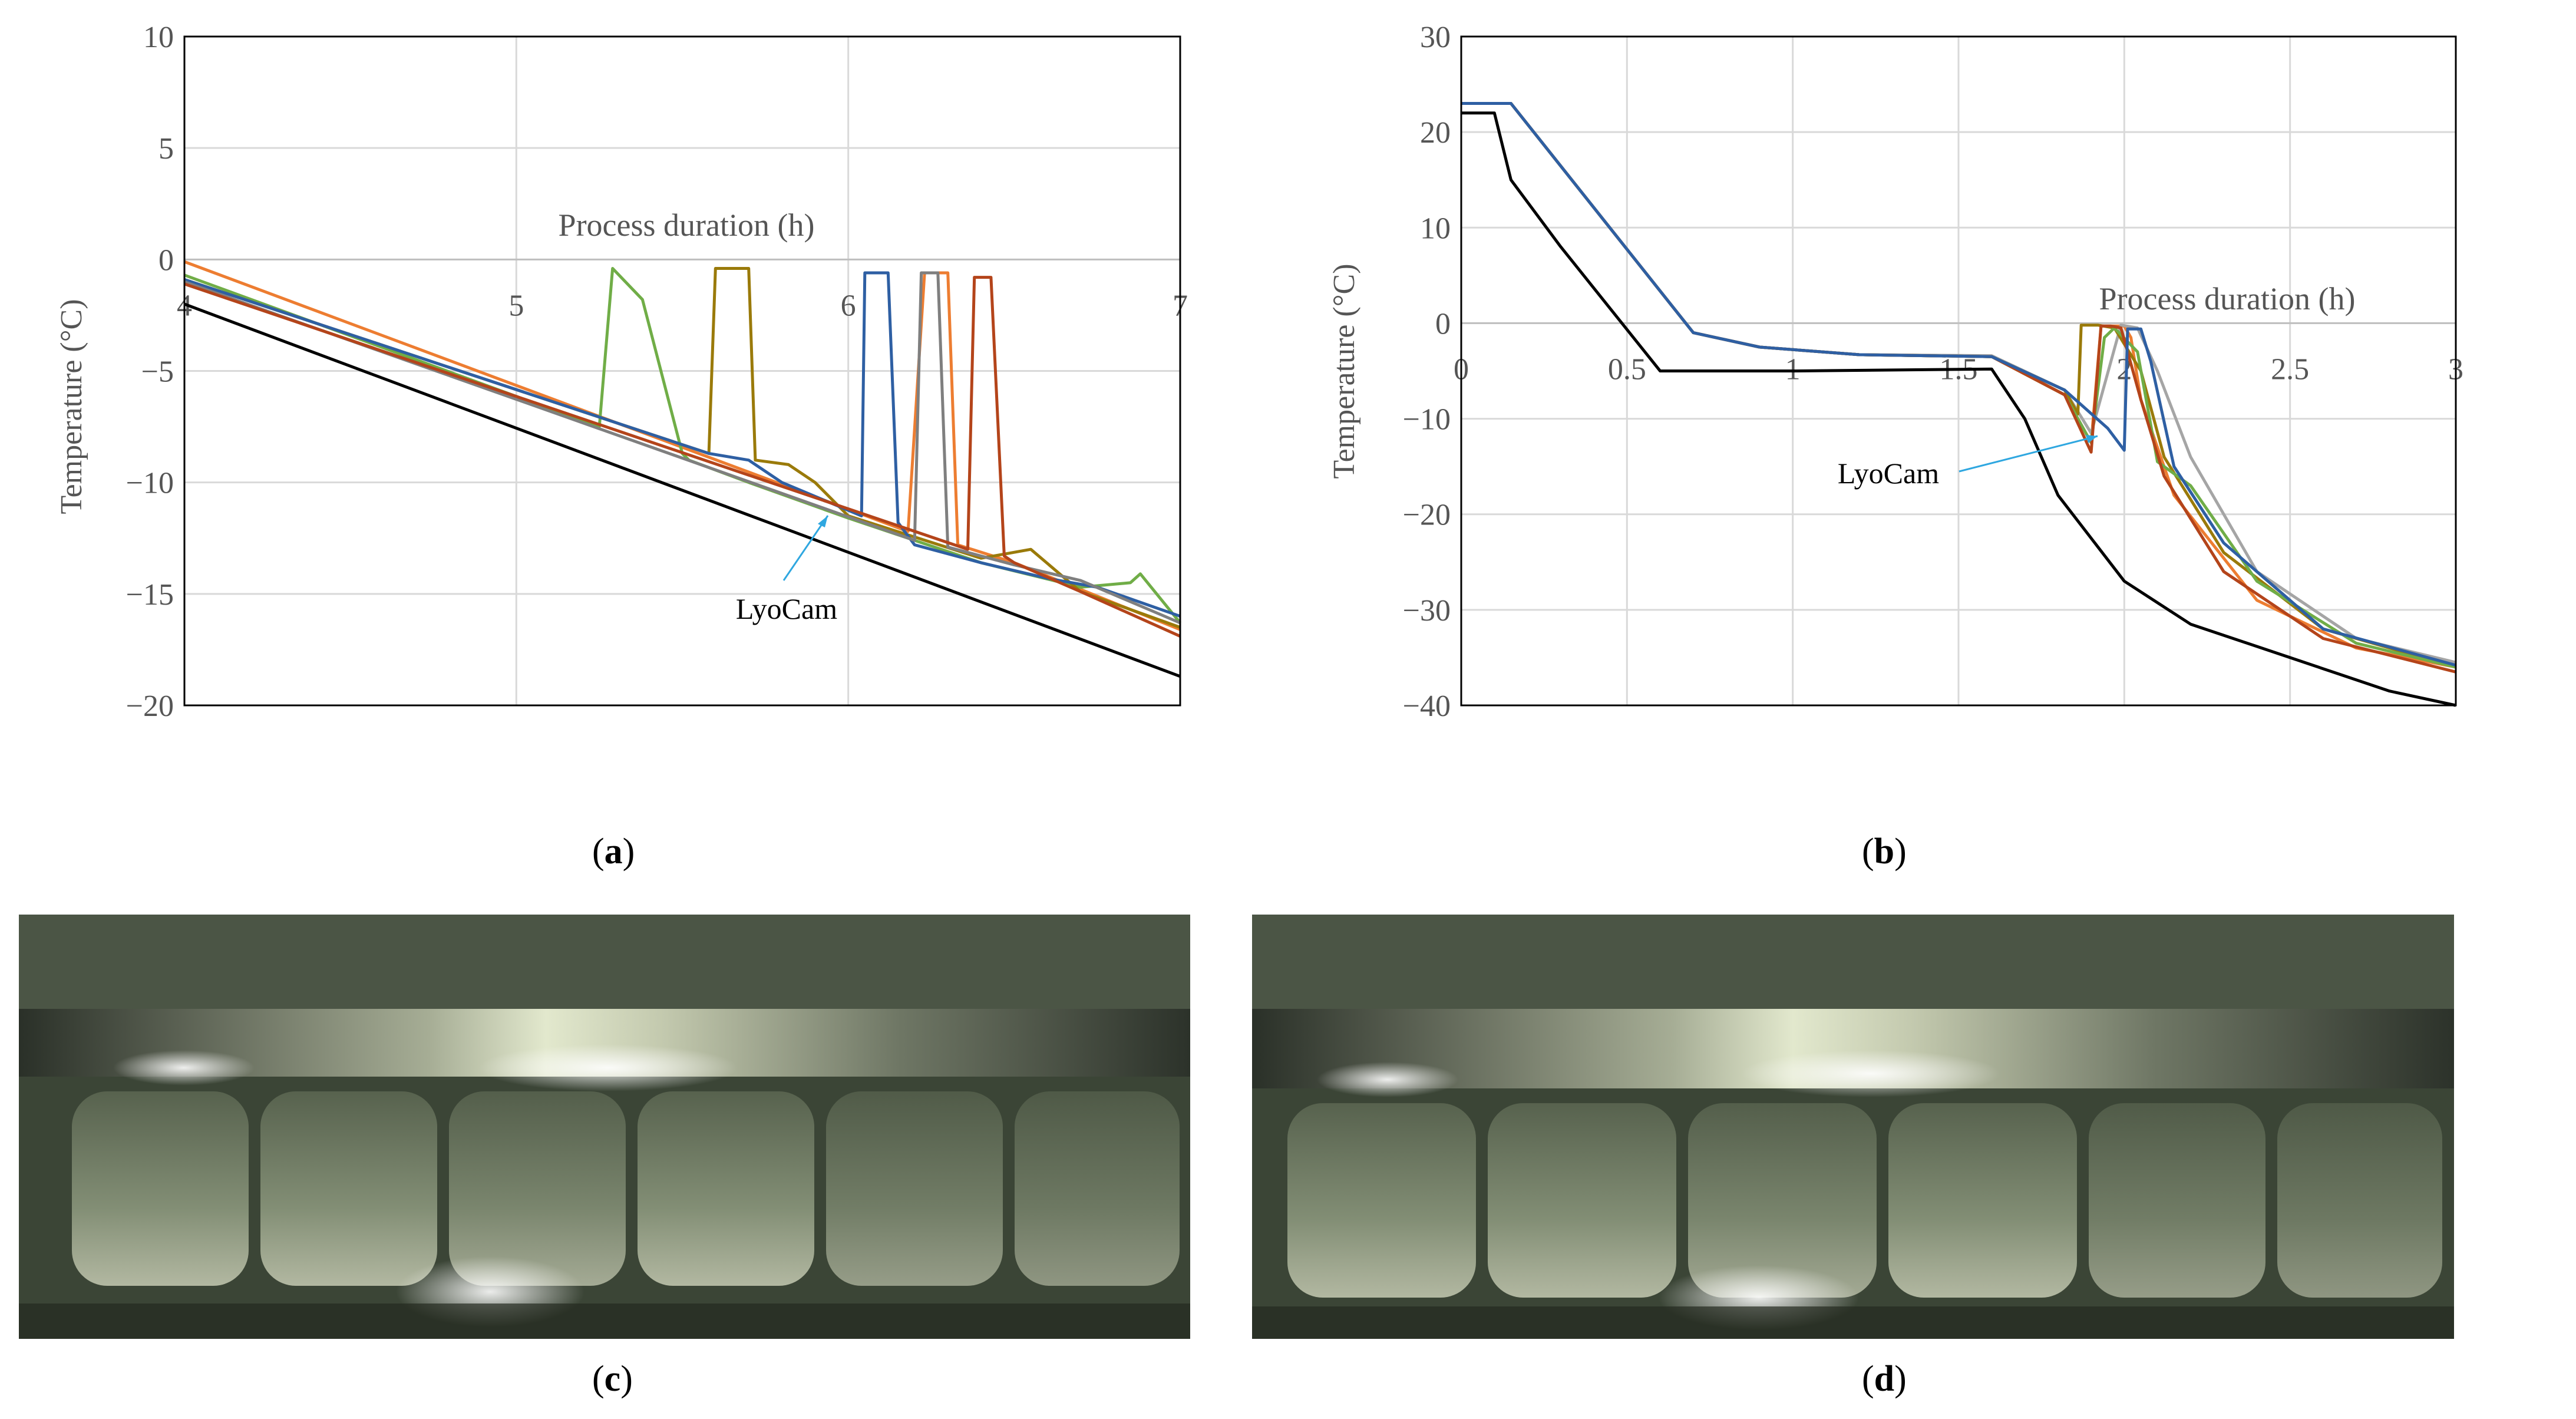 Image resolution: width=2576 pixels, height=1419 pixels. What do you see at coordinates (2029, 454) in the screenshot?
I see `chart-b-annotation-arrow` at bounding box center [2029, 454].